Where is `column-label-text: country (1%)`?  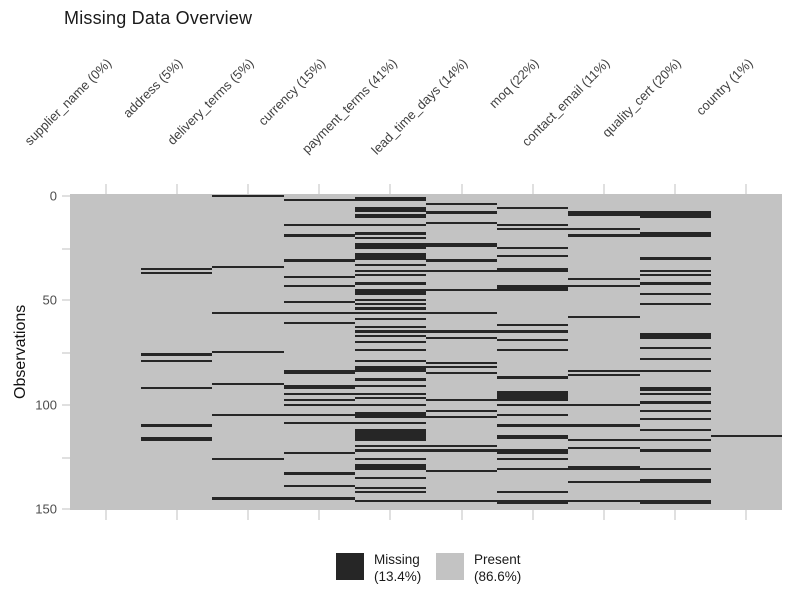
column-label-text: country (1%) is located at coordinates (724, 87).